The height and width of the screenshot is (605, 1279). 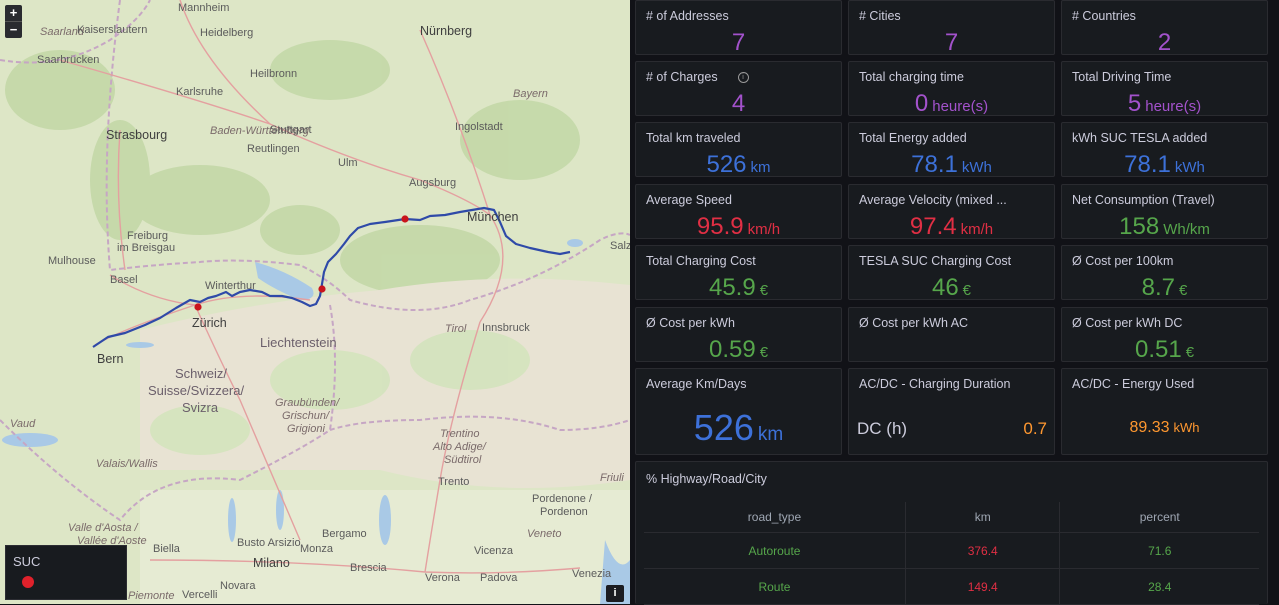 I want to click on stat-panel: Ø Cost per kWh 0.59 €, so click(x=738, y=335).